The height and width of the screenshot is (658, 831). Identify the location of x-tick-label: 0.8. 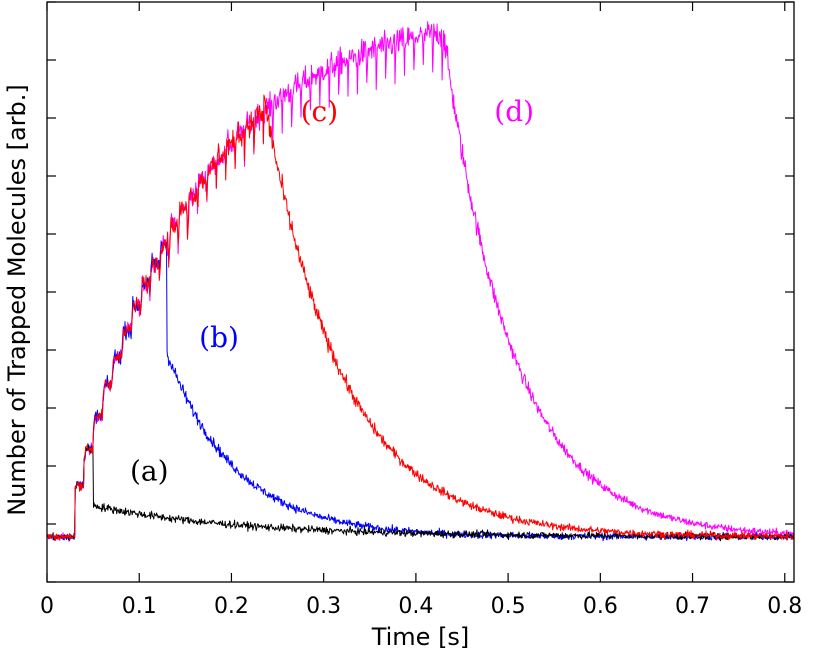
(784, 606).